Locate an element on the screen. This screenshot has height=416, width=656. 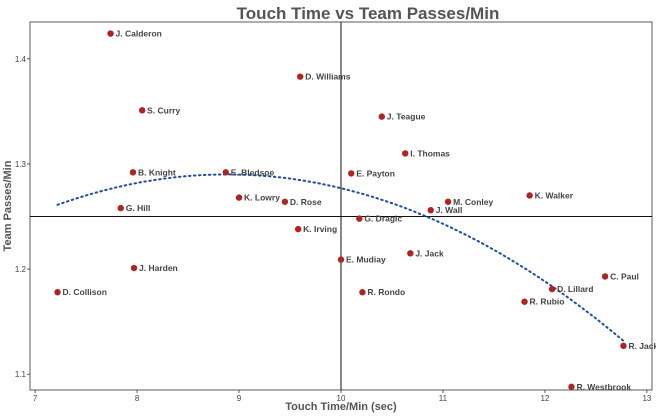
x-tick-label: 12 is located at coordinates (544, 398).